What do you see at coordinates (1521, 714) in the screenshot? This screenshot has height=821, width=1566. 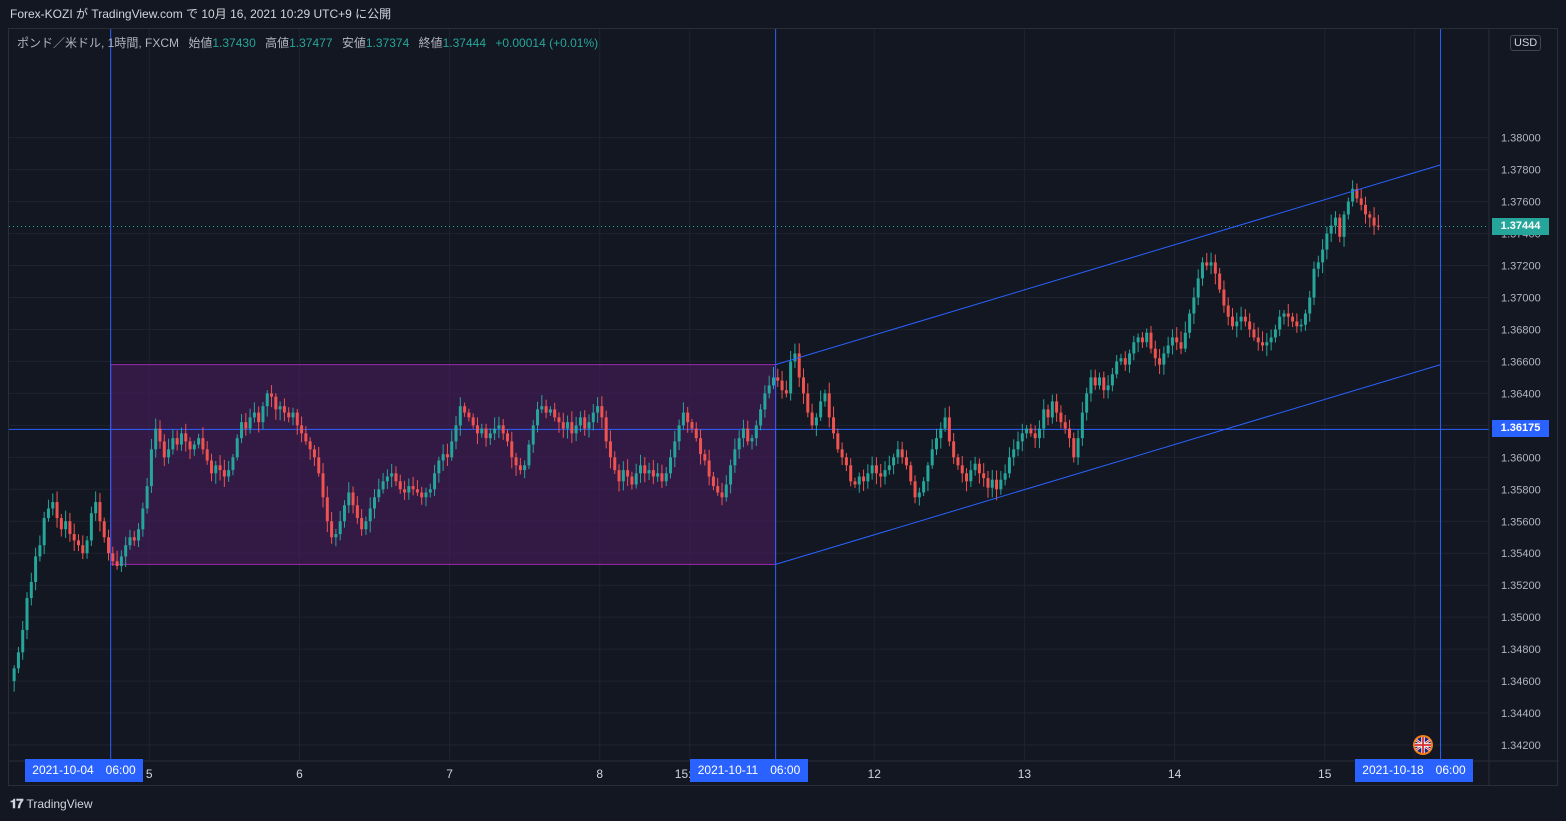 I see `y-tick-label: 1.34400` at bounding box center [1521, 714].